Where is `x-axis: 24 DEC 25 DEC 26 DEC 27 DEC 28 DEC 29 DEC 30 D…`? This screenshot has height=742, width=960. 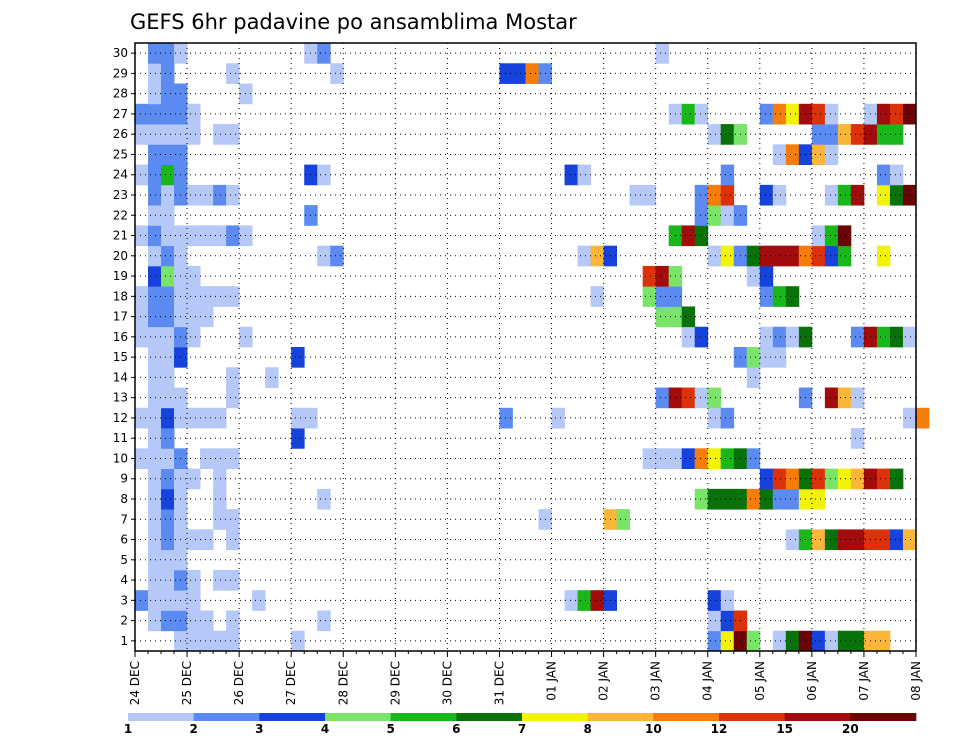 x-axis: 24 DEC 25 DEC 26 DEC 27 DEC 28 DEC 29 DEC 30 D… is located at coordinates (525, 678).